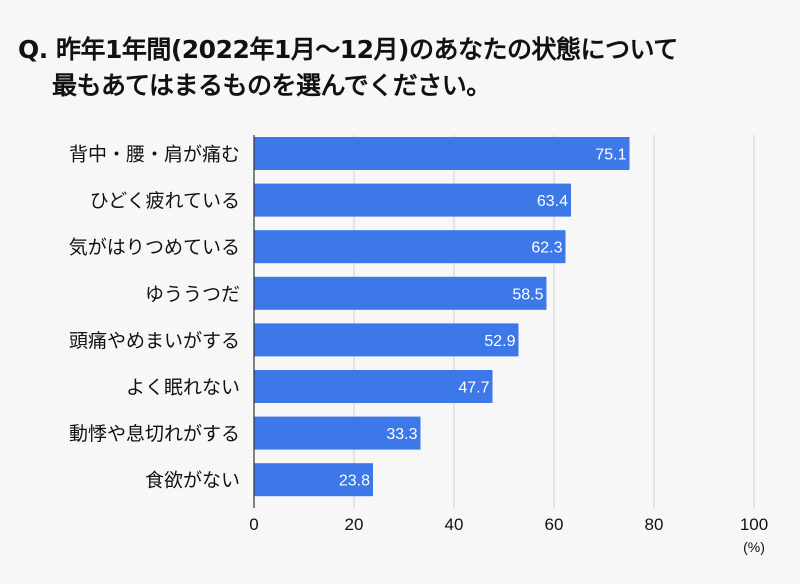 The height and width of the screenshot is (584, 800). What do you see at coordinates (271, 85) in the screenshot?
I see `title-line2: 最もあてはまるものを選んでください。` at bounding box center [271, 85].